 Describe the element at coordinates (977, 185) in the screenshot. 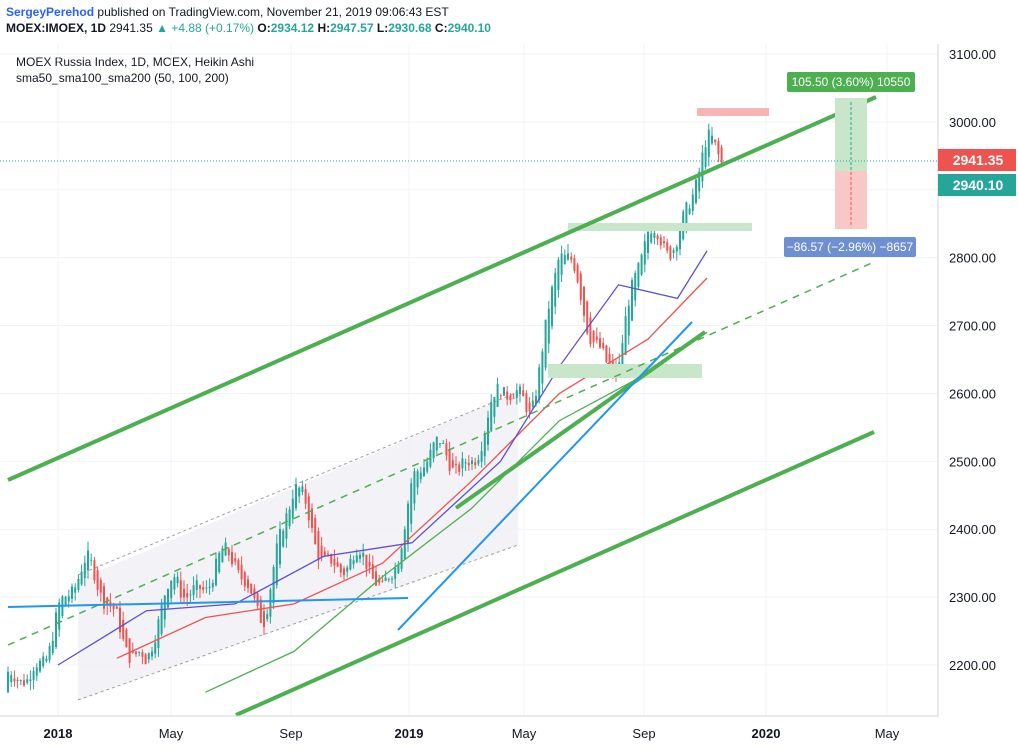

I see `close-price-tag-bg` at that location.